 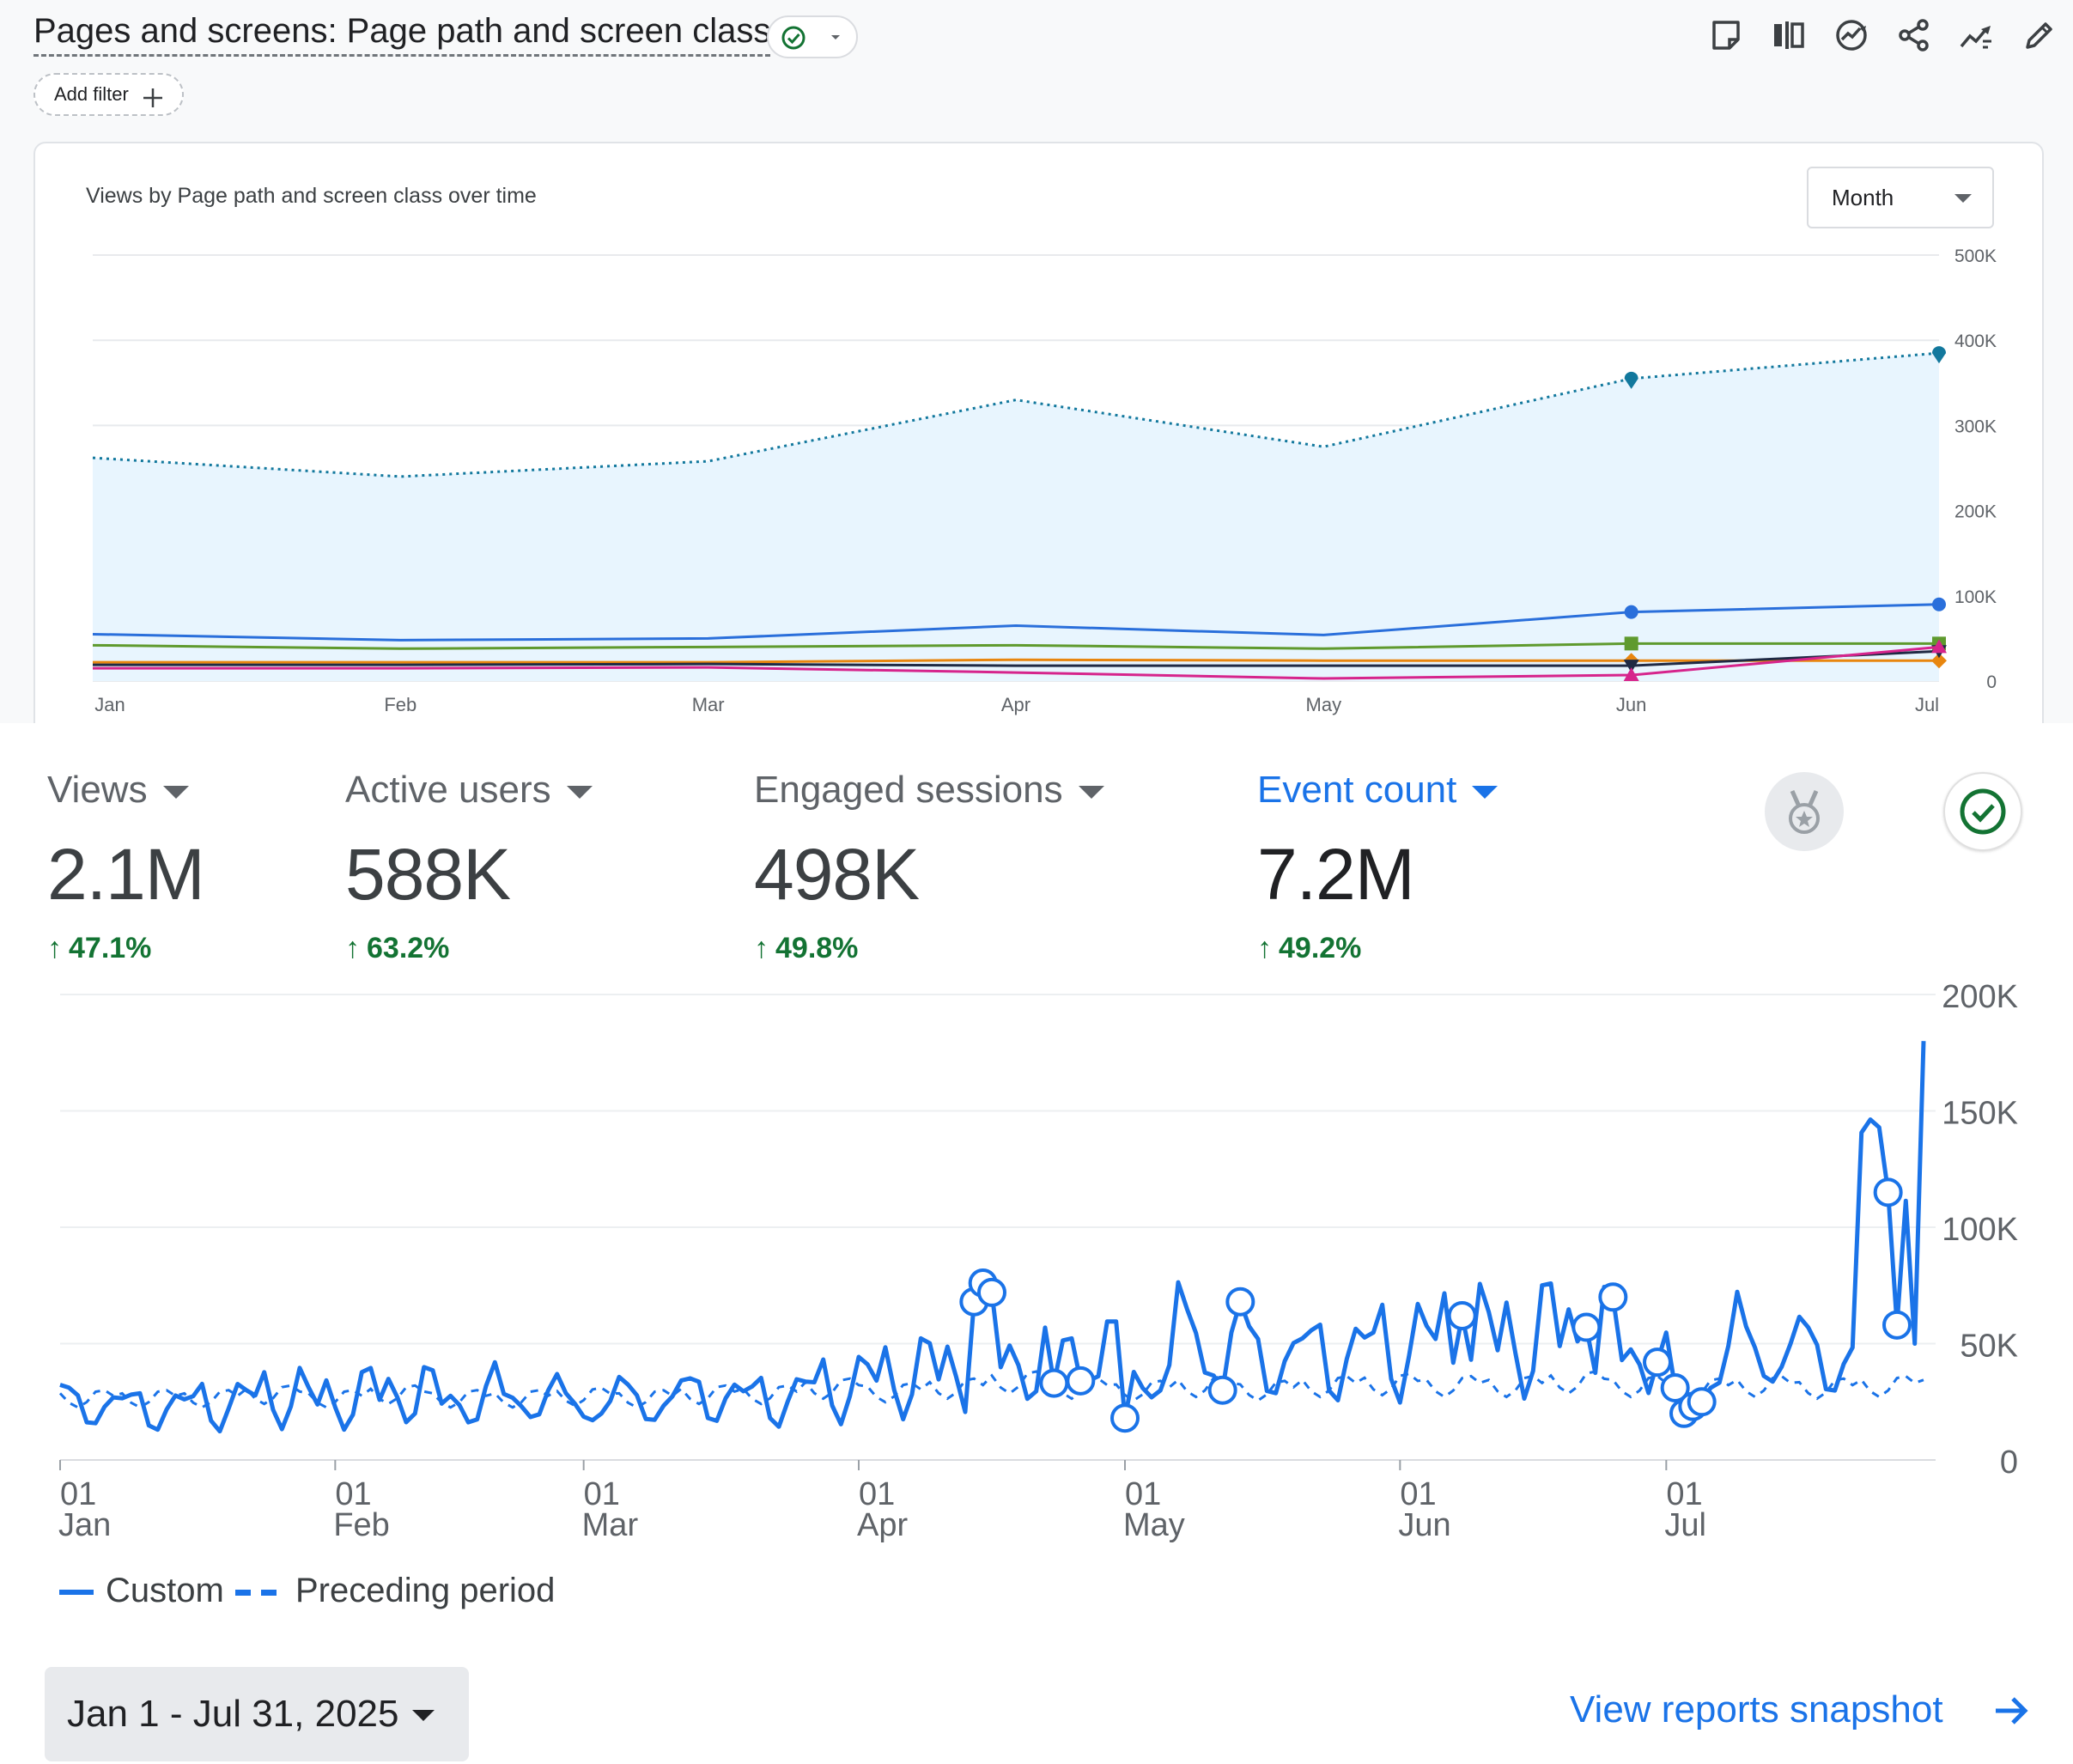 What do you see at coordinates (77, 1593) in the screenshot?
I see `solid-line-swatch-icon` at bounding box center [77, 1593].